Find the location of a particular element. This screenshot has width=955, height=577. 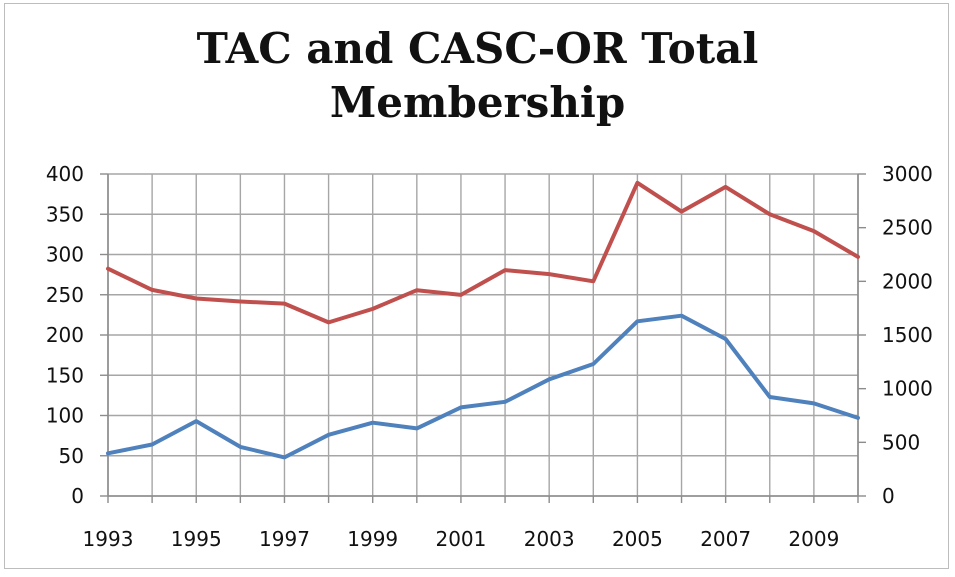

right-tick-label: 2500 is located at coordinates (907, 228).